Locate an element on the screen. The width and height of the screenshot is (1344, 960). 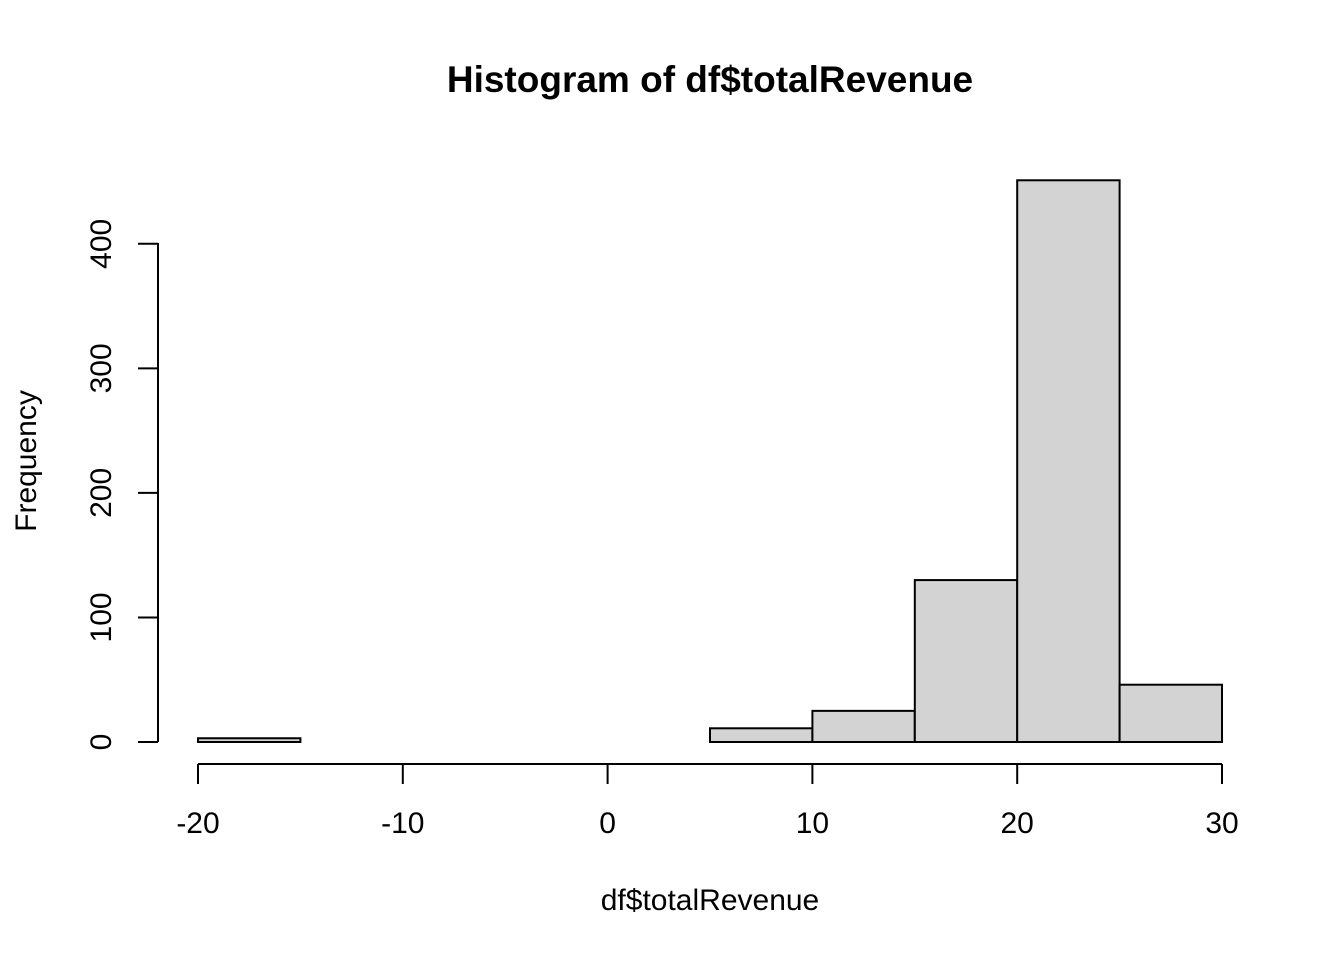
y-tick-label: 100 is located at coordinates (101, 617).